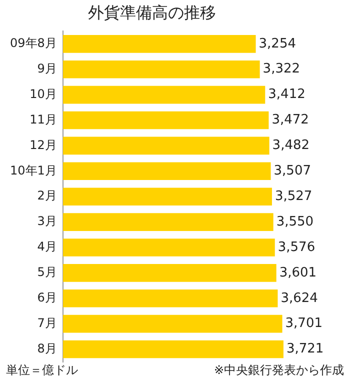  I want to click on data-label: 3,601, so click(298, 272).